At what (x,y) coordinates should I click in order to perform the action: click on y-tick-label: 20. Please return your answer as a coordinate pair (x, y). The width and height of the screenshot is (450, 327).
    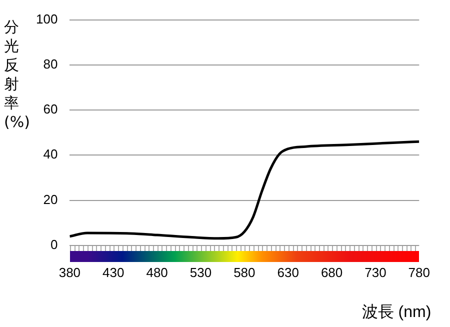
    Looking at the image, I should click on (50, 199).